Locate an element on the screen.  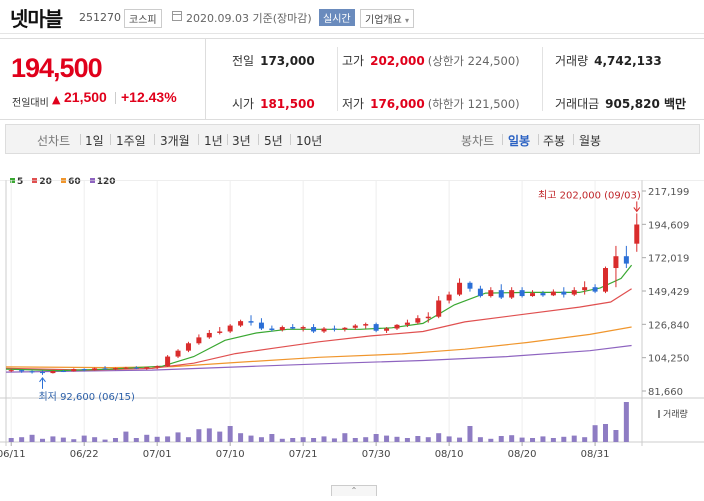
market-badge: 코스피 is located at coordinates (143, 18).